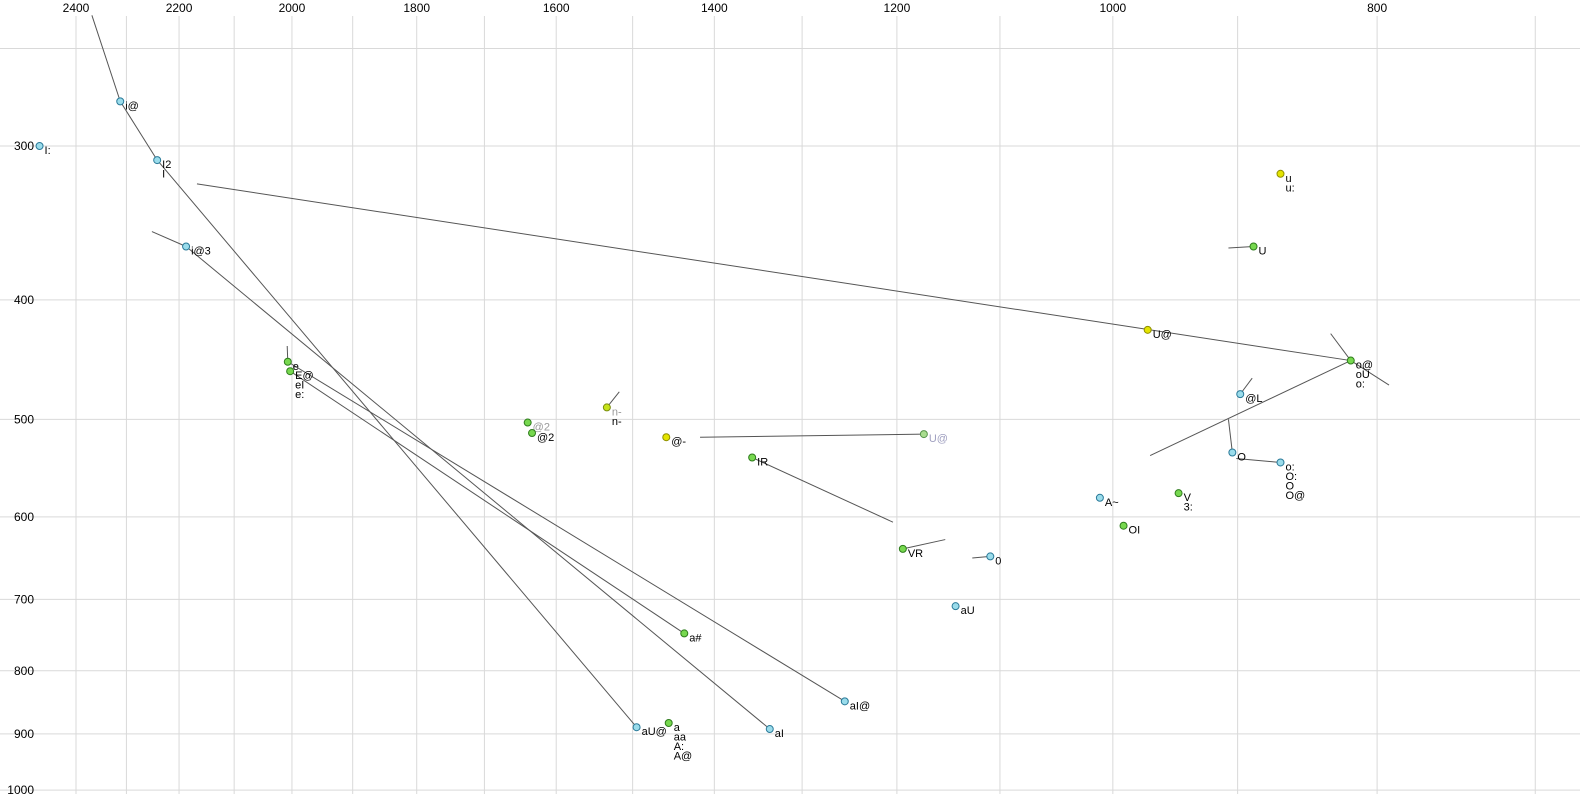 This screenshot has width=1580, height=800. I want to click on y-tick-label: 300, so click(24, 146).